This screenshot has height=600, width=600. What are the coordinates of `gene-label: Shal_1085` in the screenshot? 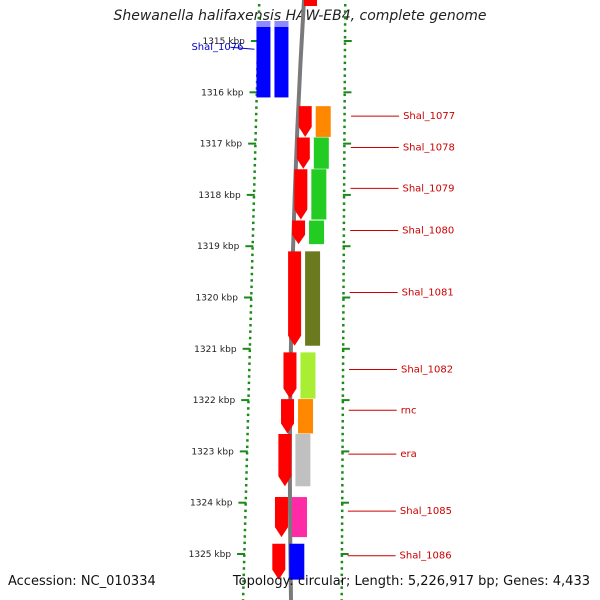 It's located at (426, 511).